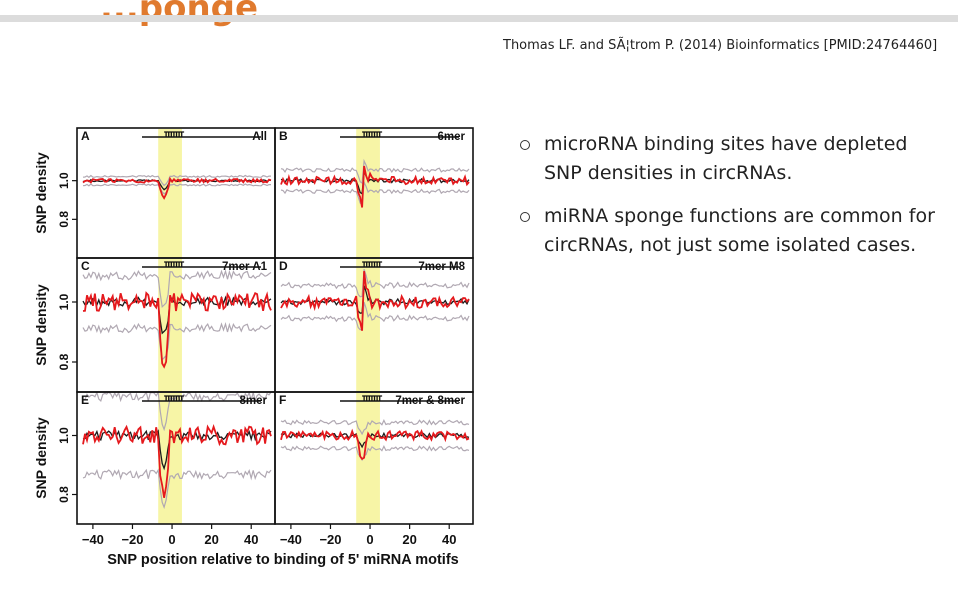  What do you see at coordinates (479, 18) in the screenshot?
I see `title-divider` at bounding box center [479, 18].